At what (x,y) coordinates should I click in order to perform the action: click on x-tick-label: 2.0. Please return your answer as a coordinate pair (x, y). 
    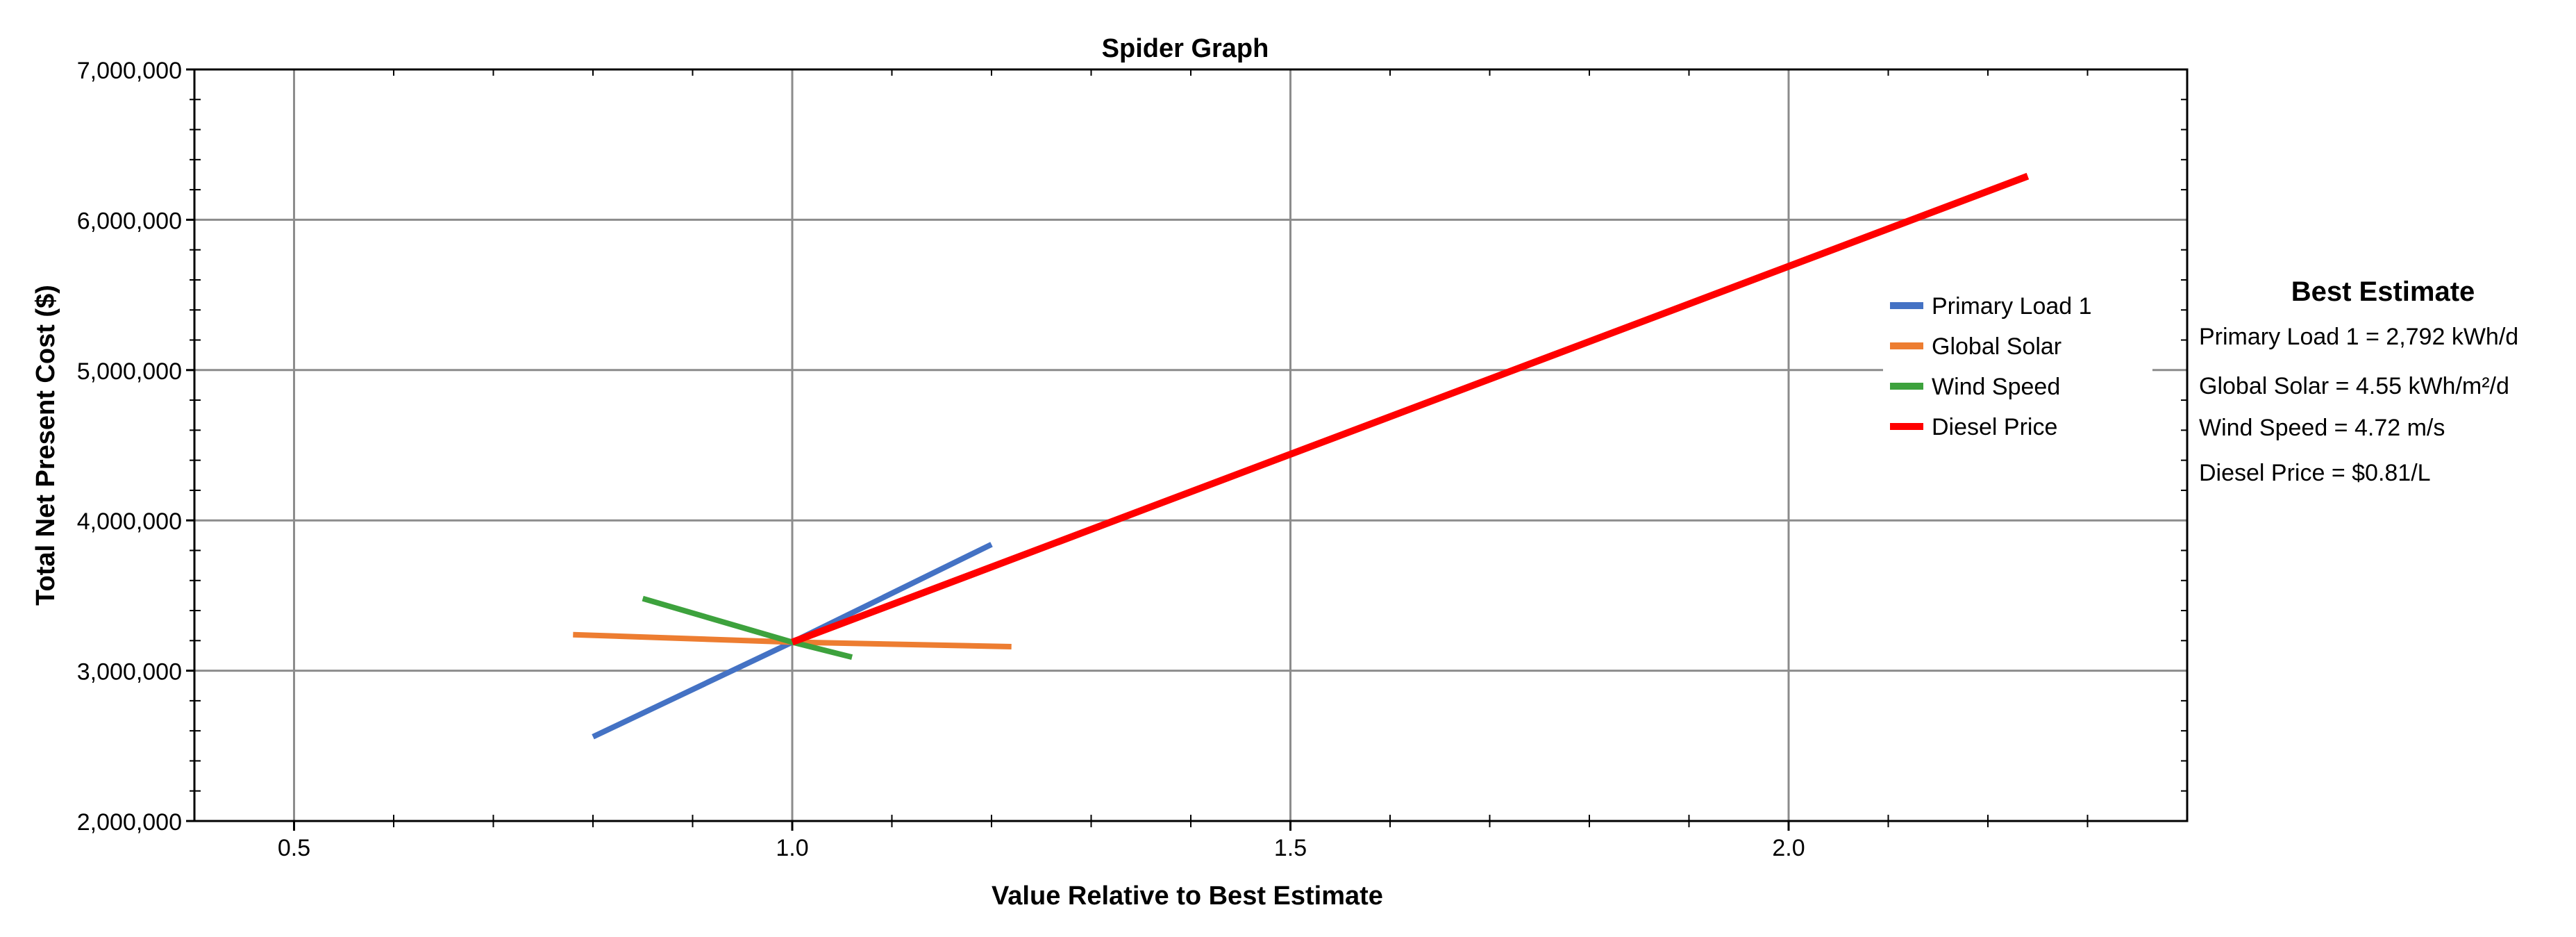
    Looking at the image, I should click on (1788, 848).